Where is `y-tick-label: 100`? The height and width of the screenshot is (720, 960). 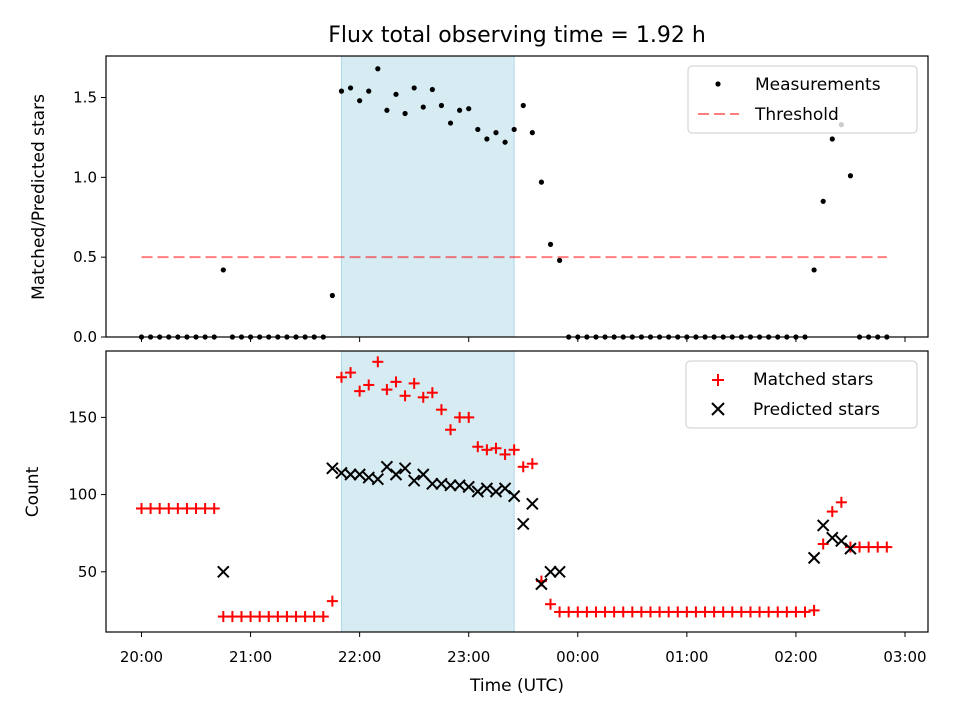
y-tick-label: 100 is located at coordinates (82, 495).